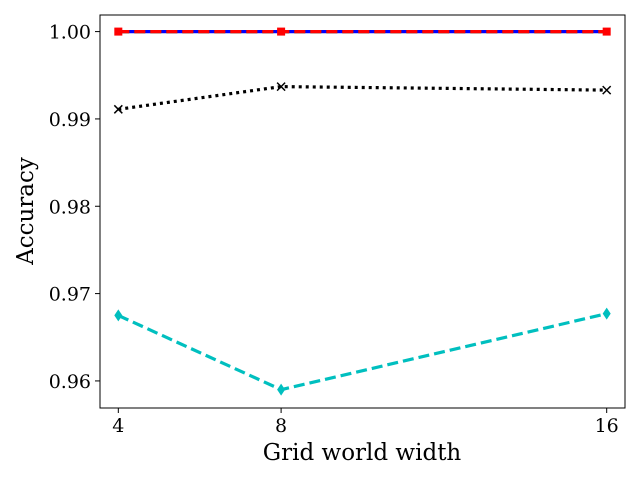  I want to click on x-axis-label: Grid world width, so click(362, 453).